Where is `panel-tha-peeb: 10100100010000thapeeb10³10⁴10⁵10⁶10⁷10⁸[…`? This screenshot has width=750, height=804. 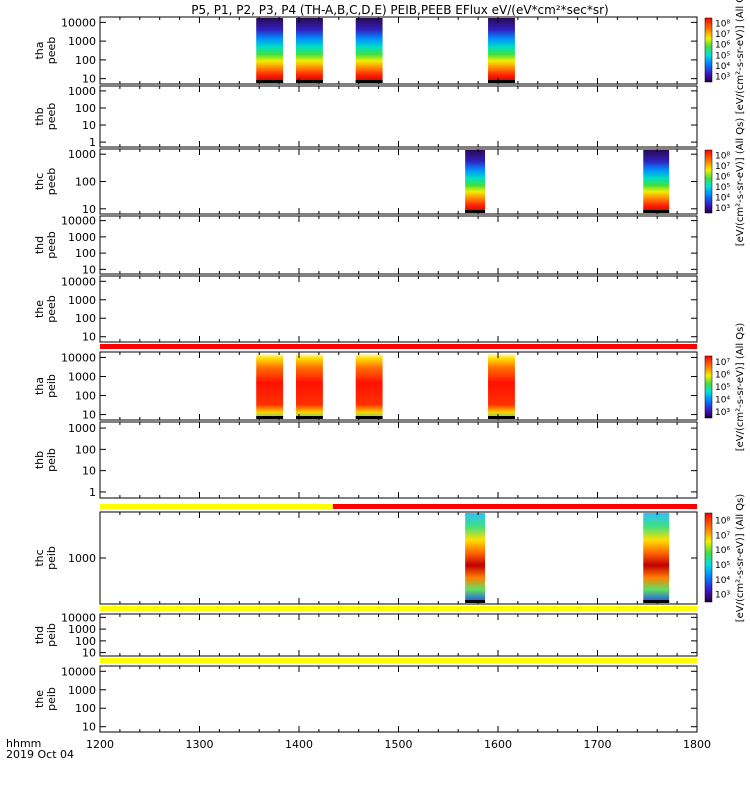
panel-tha-peeb: 10100100010000thapeeb10³10⁴10⁵10⁶10⁷10⁸[… is located at coordinates (389, 57).